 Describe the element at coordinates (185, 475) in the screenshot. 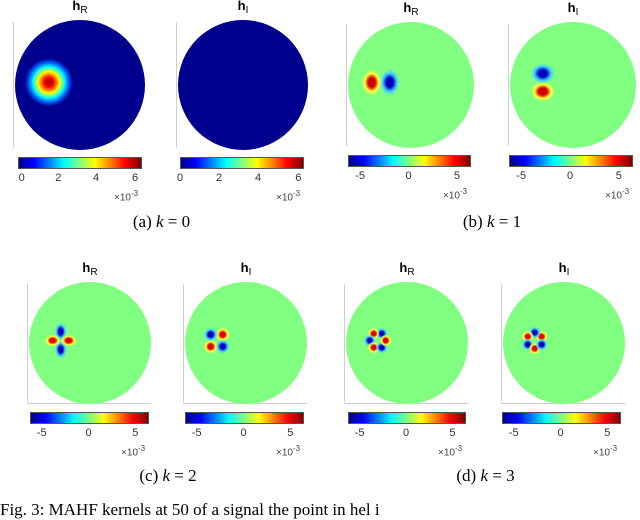

I see `caption-equation: = 2` at that location.